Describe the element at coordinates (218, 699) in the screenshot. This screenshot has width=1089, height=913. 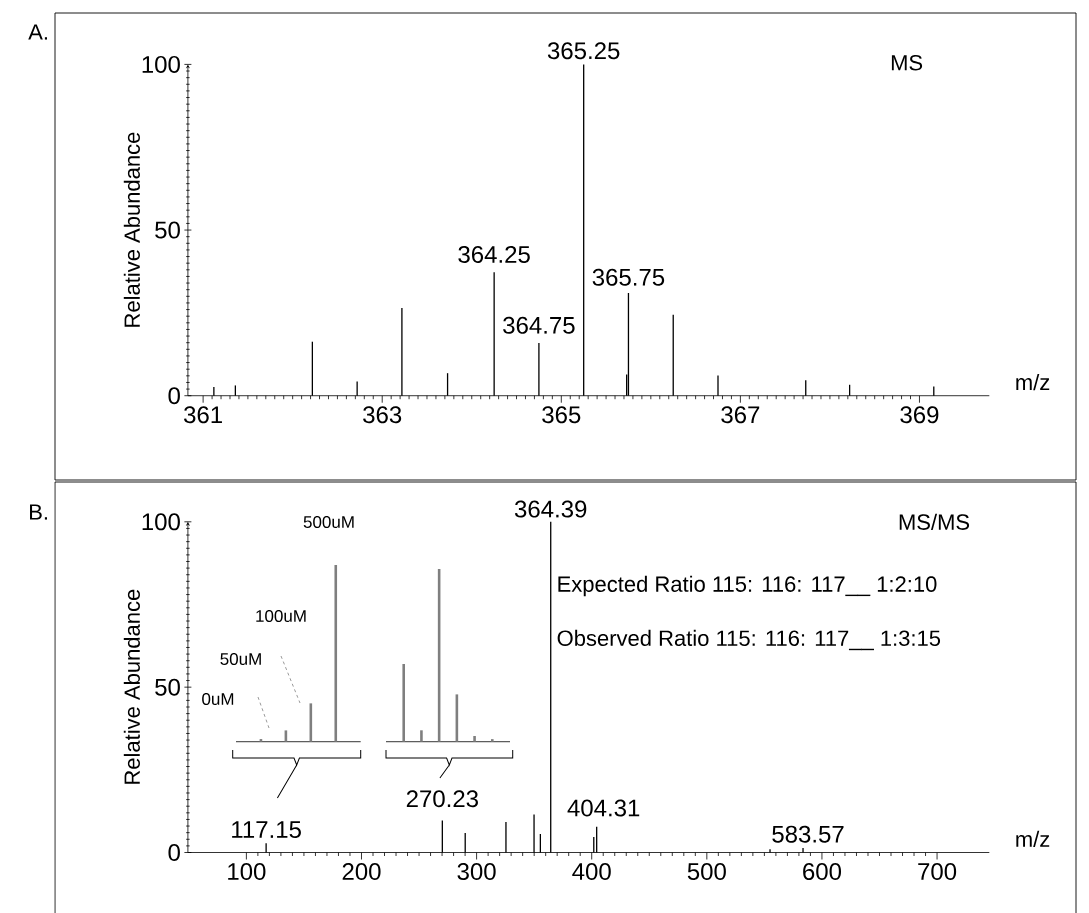
I see `annotation: 0uM` at that location.